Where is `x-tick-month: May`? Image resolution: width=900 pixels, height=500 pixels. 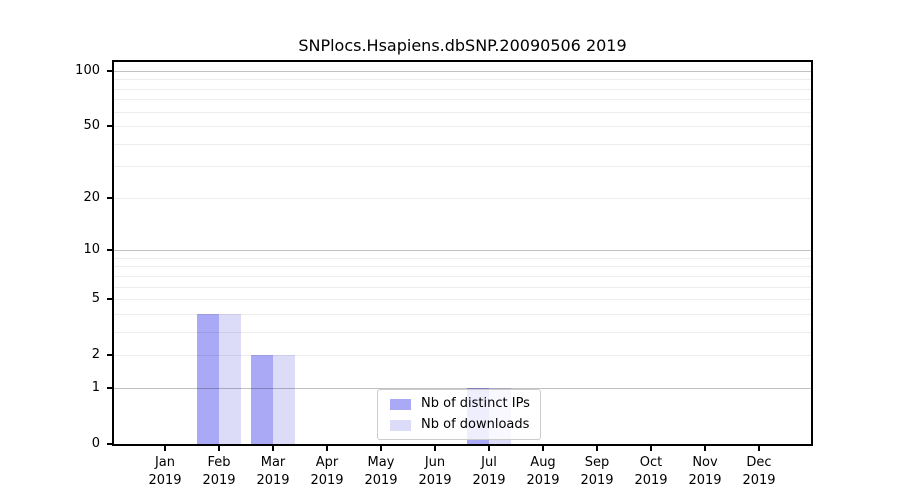
x-tick-month: May is located at coordinates (381, 462).